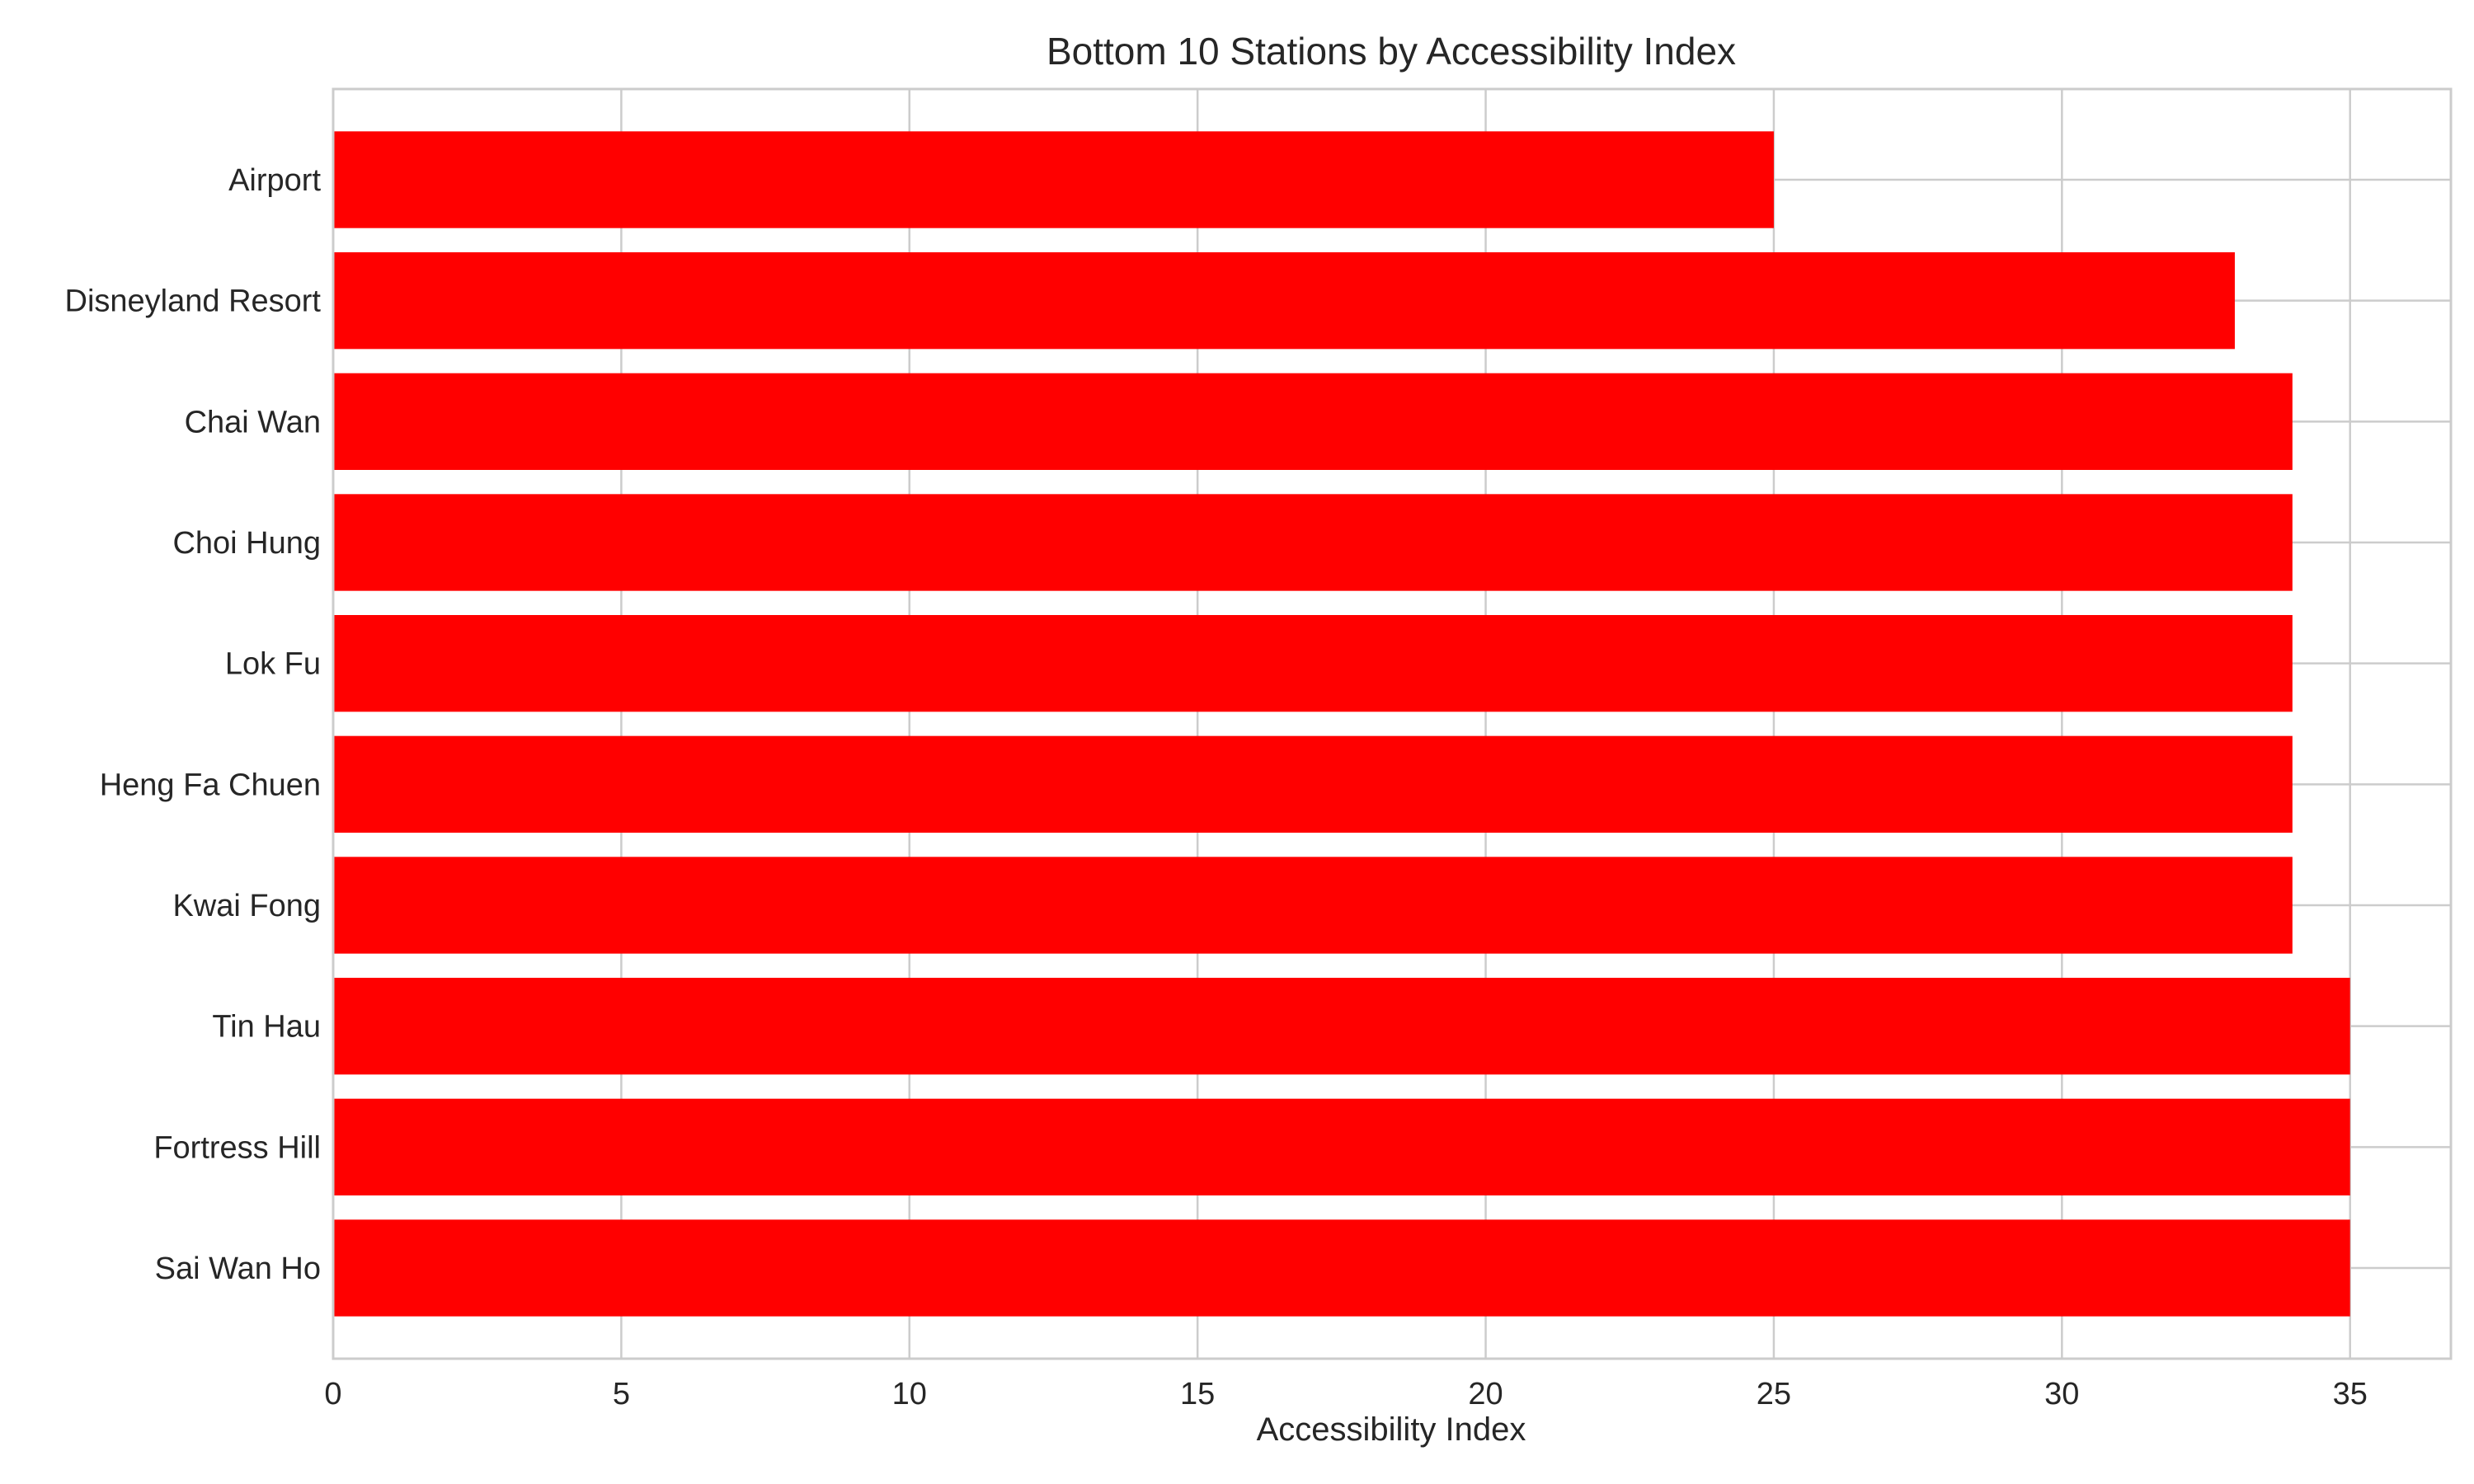 The image size is (2474, 1484). Describe the element at coordinates (1313, 784) in the screenshot. I see `bar-heng-fa-chuen` at that location.